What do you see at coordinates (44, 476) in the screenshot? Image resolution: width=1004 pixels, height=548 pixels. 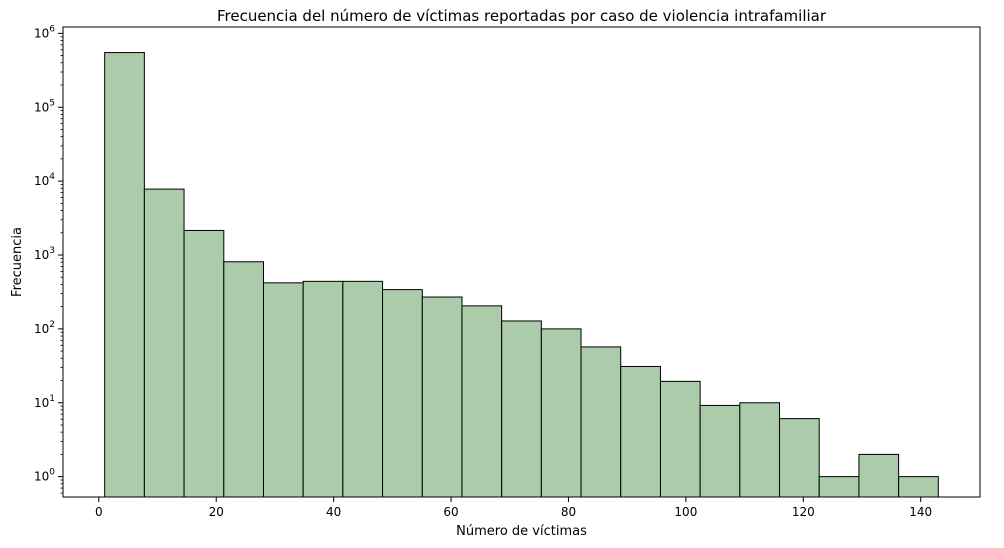 I see `y-tick-label: 10⁰` at bounding box center [44, 476].